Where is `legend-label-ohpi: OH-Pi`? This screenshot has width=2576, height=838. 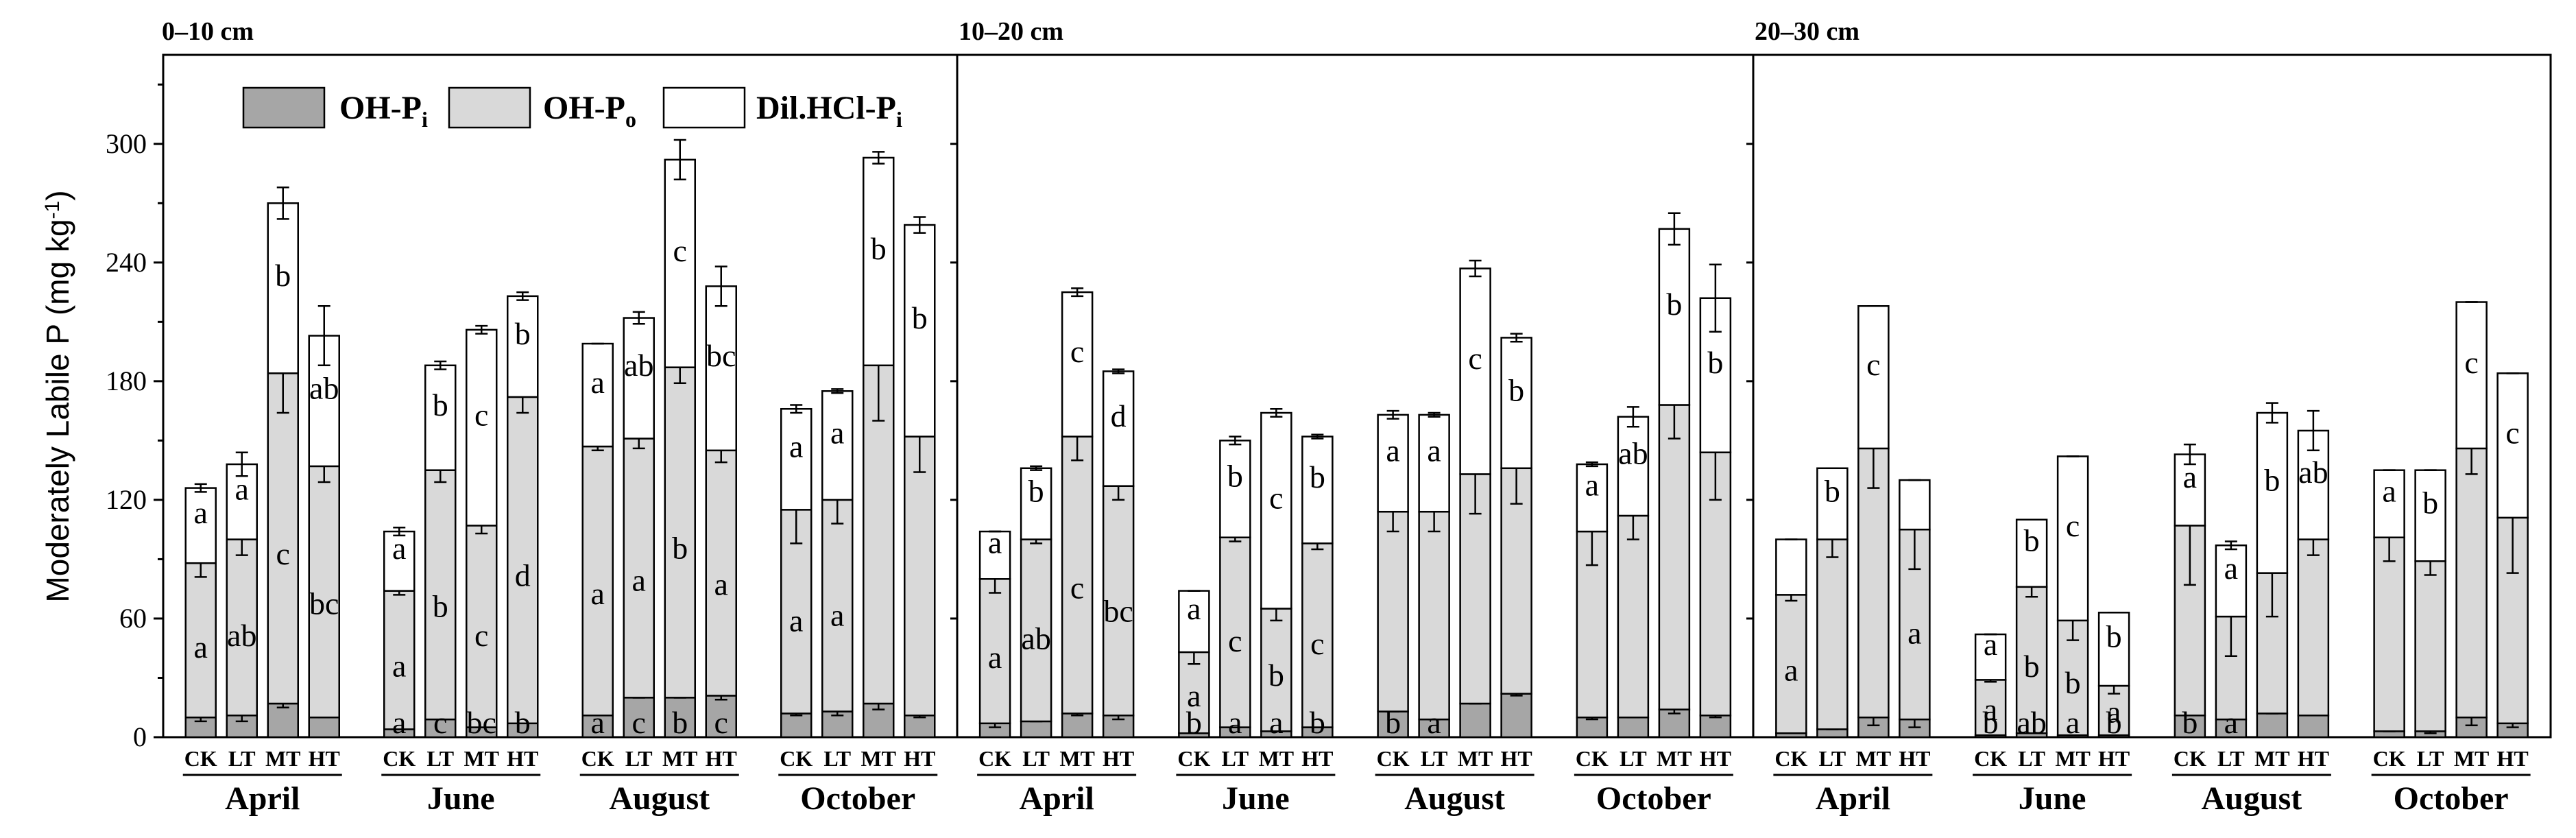
legend-label-ohpi: OH-Pi is located at coordinates (384, 111).